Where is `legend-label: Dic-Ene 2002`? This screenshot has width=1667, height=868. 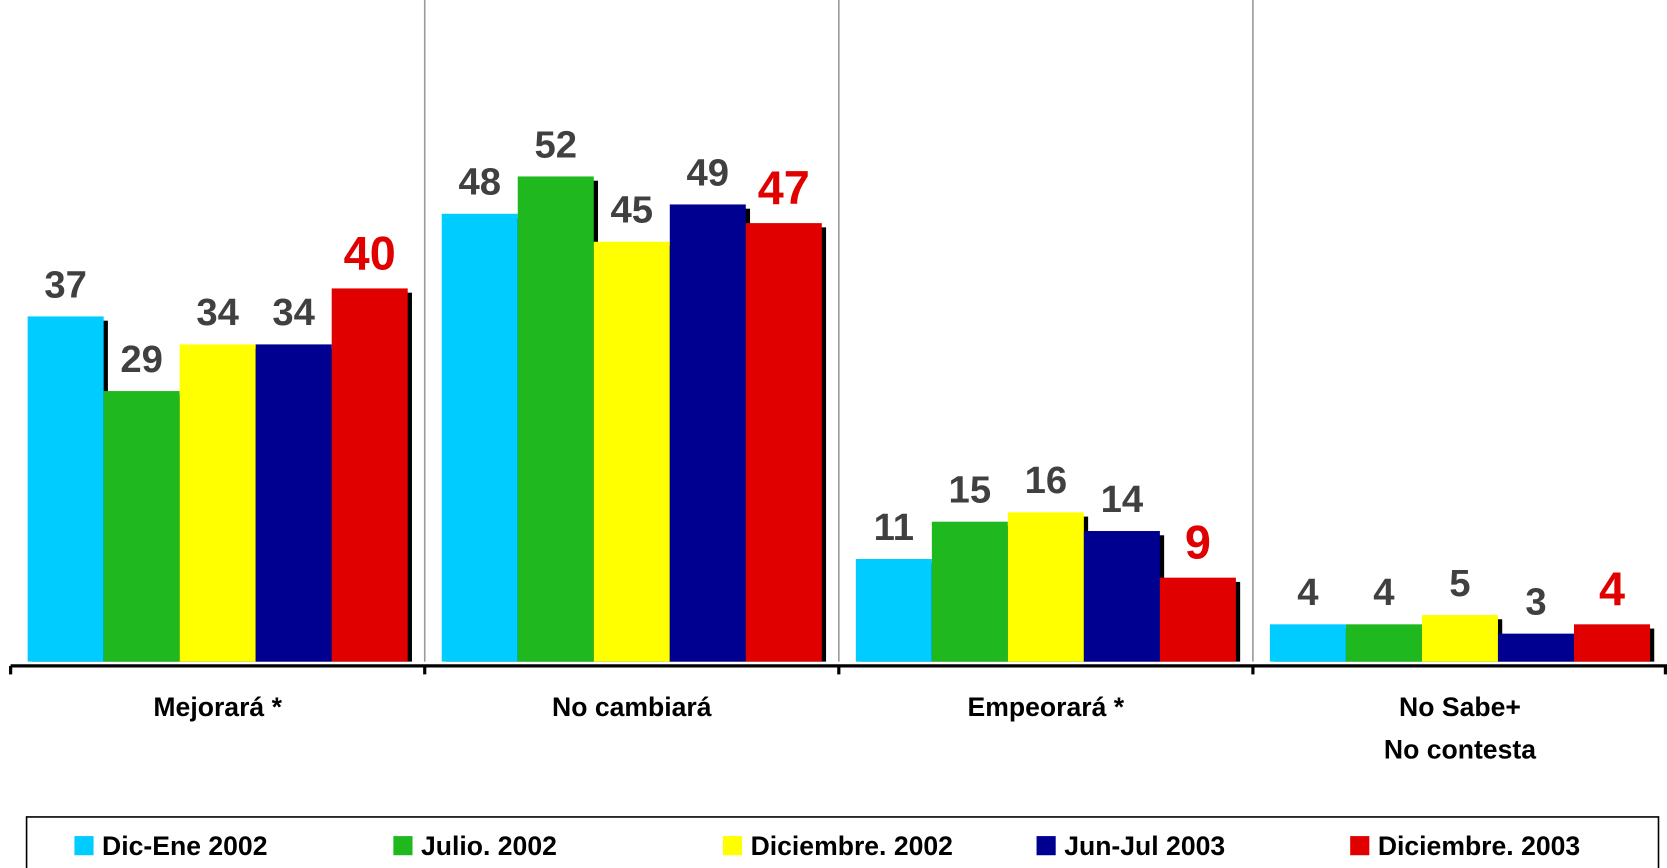 legend-label: Dic-Ene 2002 is located at coordinates (184, 846).